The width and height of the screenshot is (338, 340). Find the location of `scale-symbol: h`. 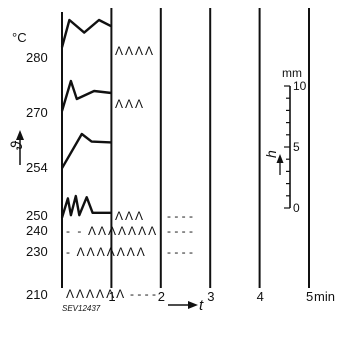

scale-symbol: h is located at coordinates (271, 154).